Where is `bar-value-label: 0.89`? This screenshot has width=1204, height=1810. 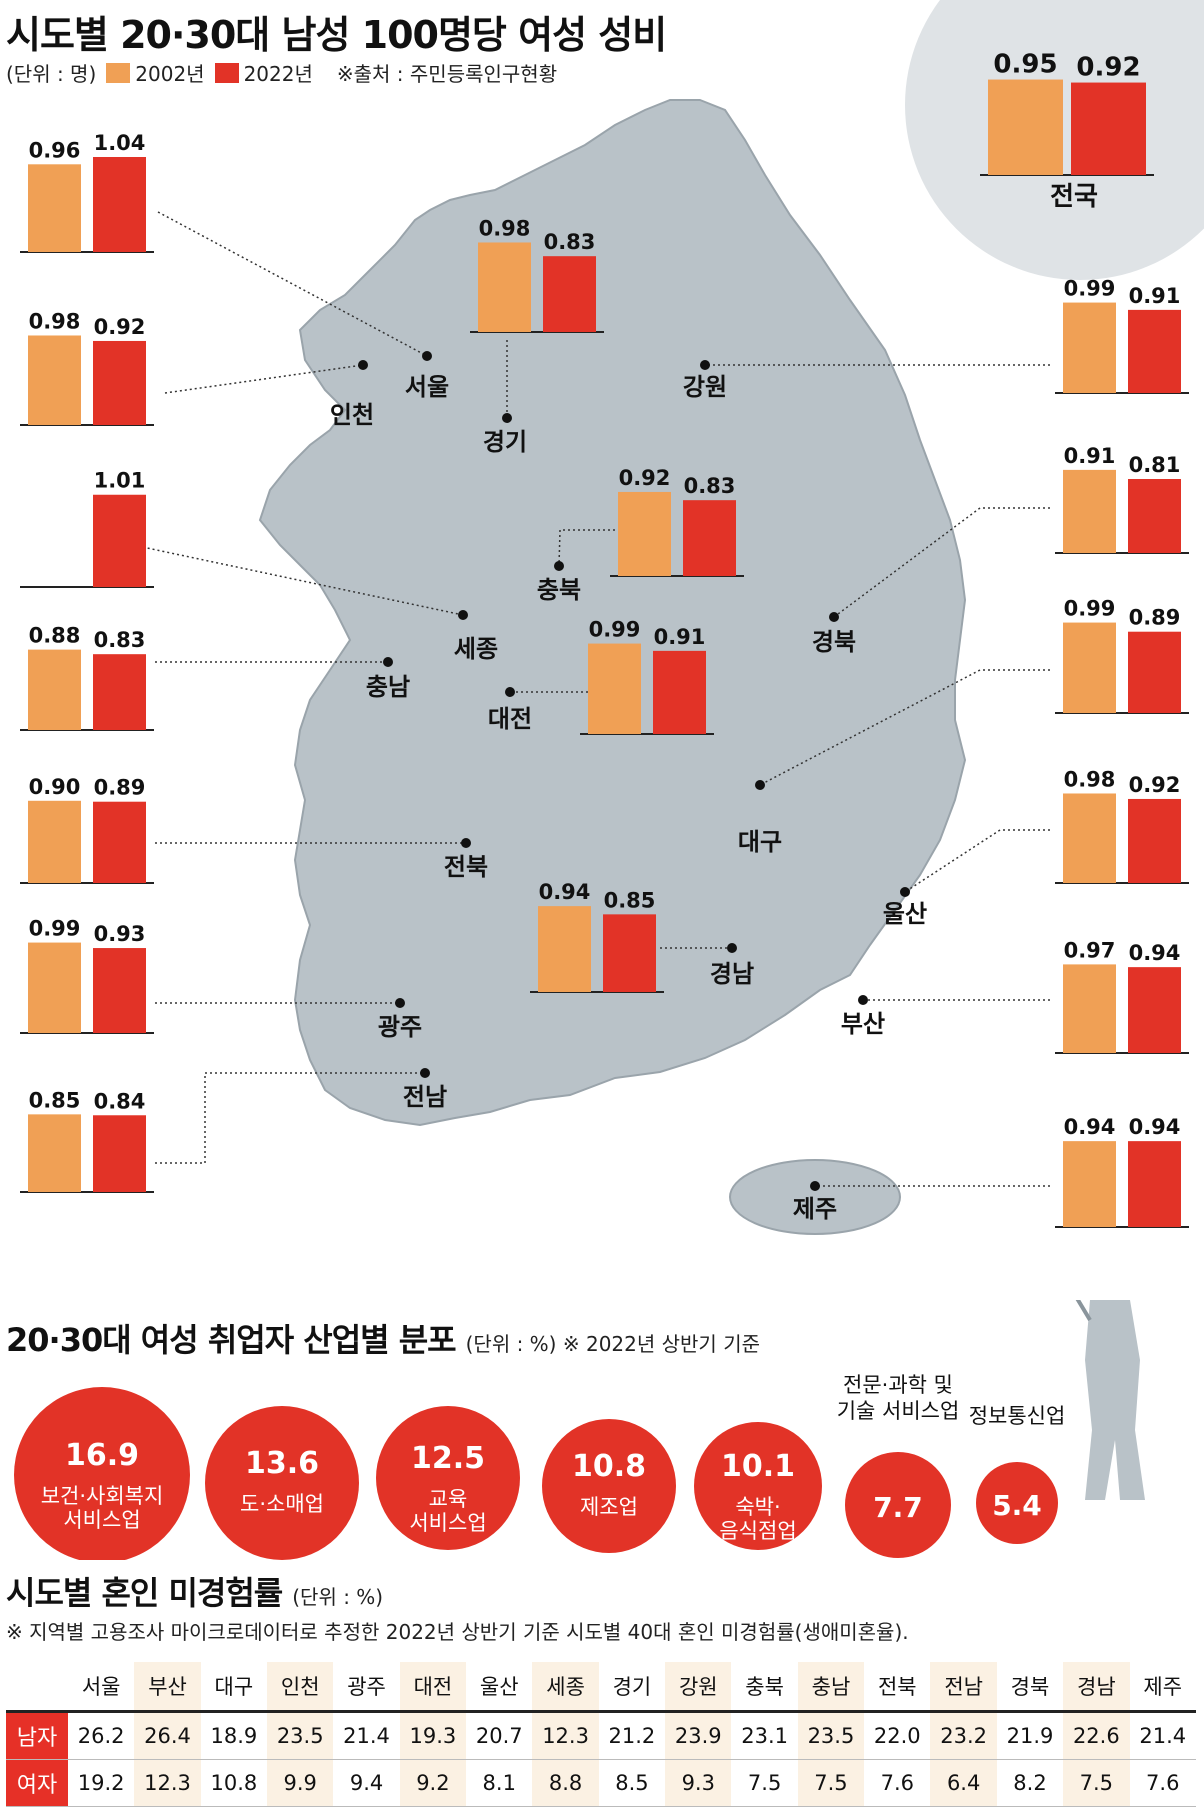 bar-value-label: 0.89 is located at coordinates (120, 788).